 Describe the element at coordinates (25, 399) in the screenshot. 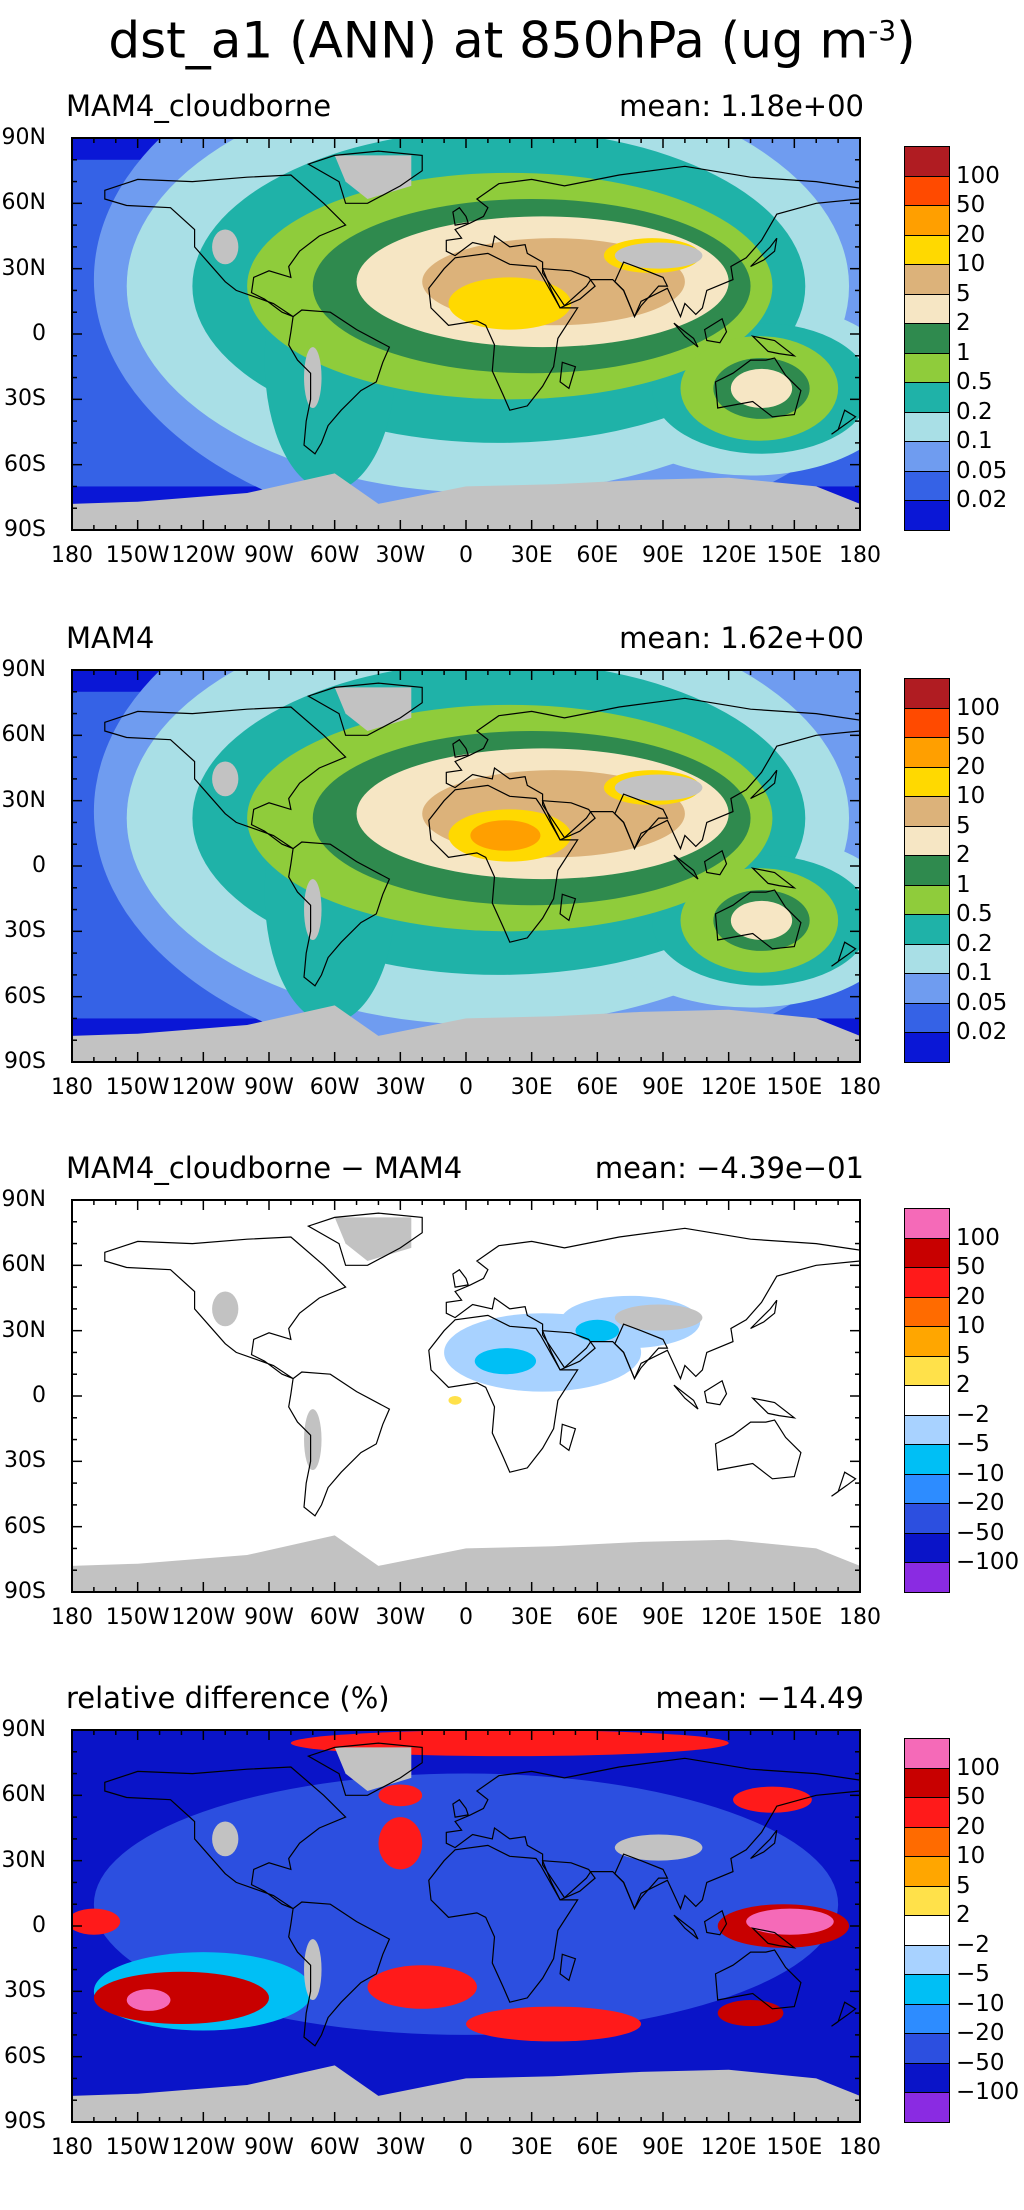

I see `lat-tick-label: 30S` at that location.